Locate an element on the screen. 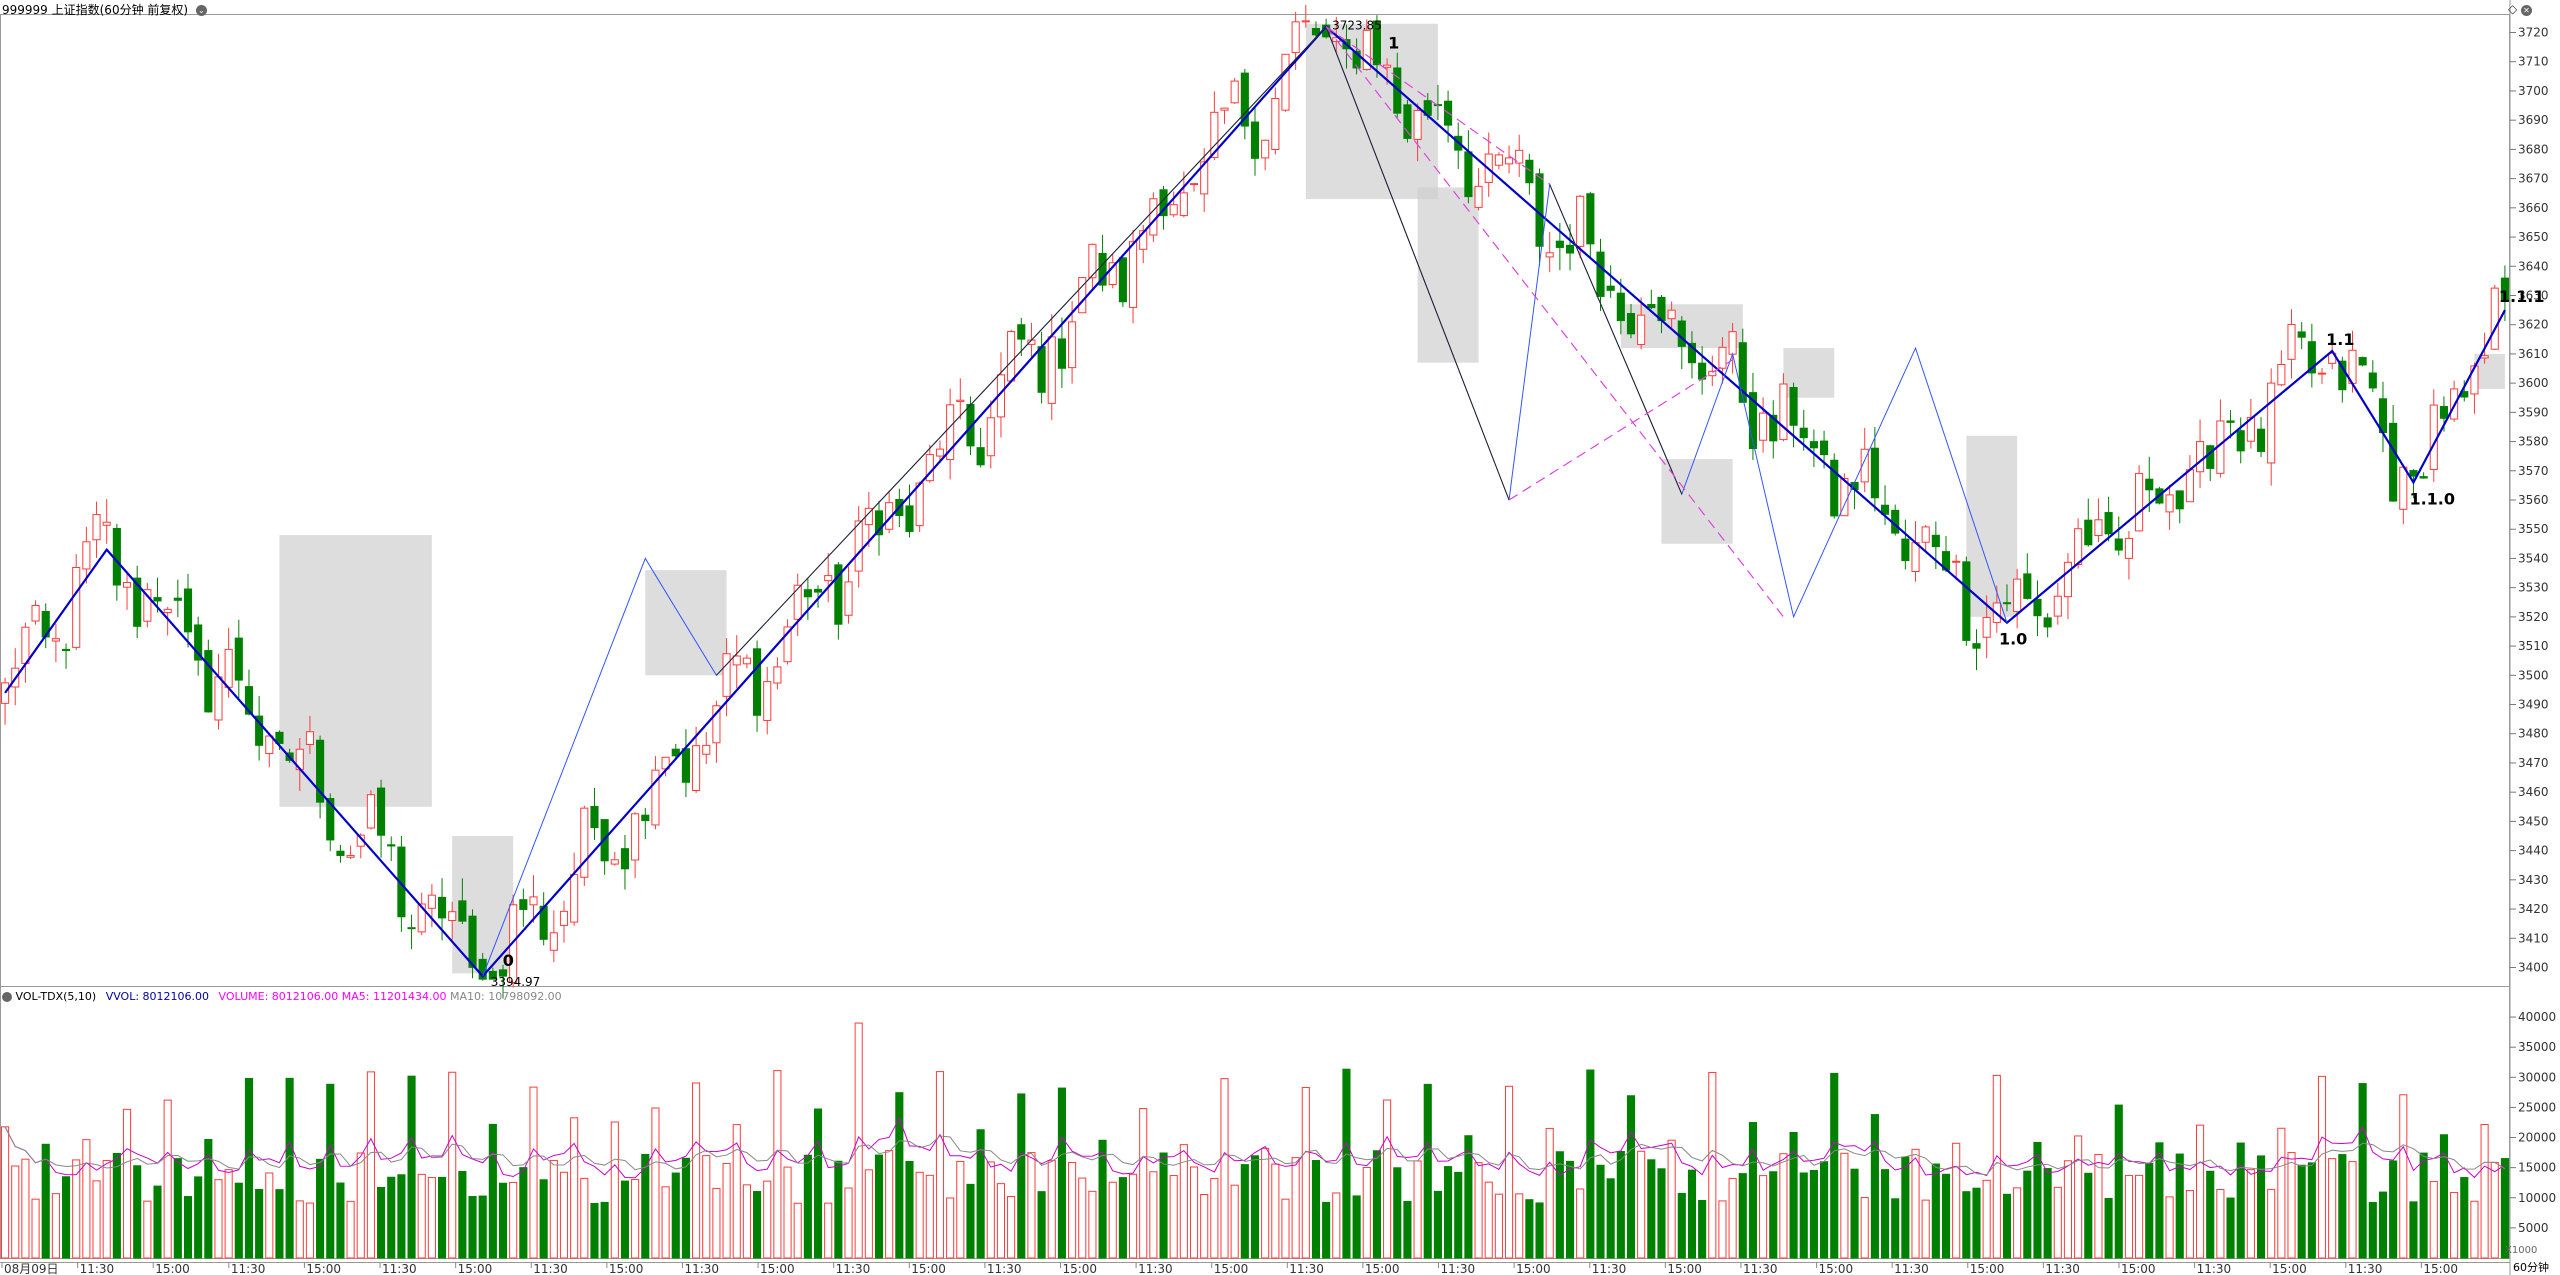 Image resolution: width=2560 pixels, height=1275 pixels. diamond-icon: ◇ is located at coordinates (2512, 9).